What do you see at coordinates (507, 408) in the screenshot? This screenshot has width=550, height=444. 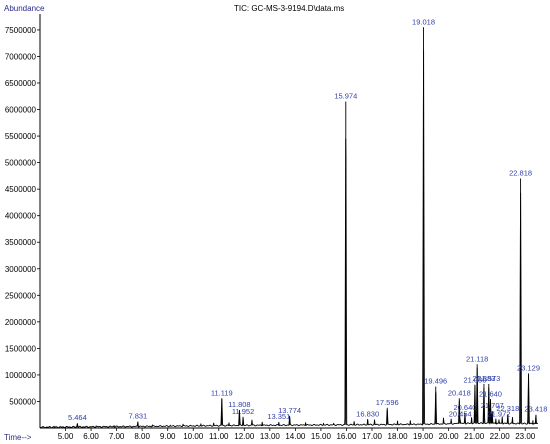 I see `peak-label: 22.318` at bounding box center [507, 408].